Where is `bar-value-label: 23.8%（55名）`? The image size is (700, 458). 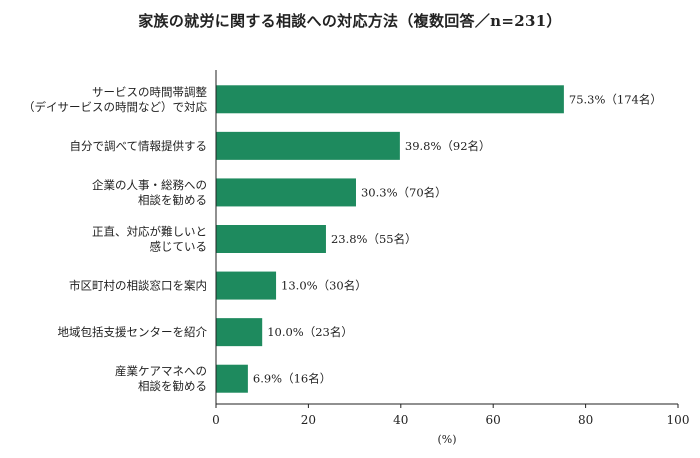 bar-value-label: 23.8%（55名） is located at coordinates (374, 239).